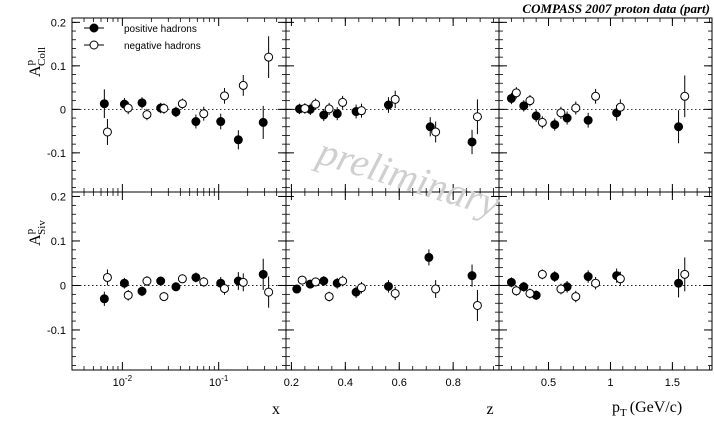  I want to click on legend: positive hadrons negative hadrons, so click(142, 37).